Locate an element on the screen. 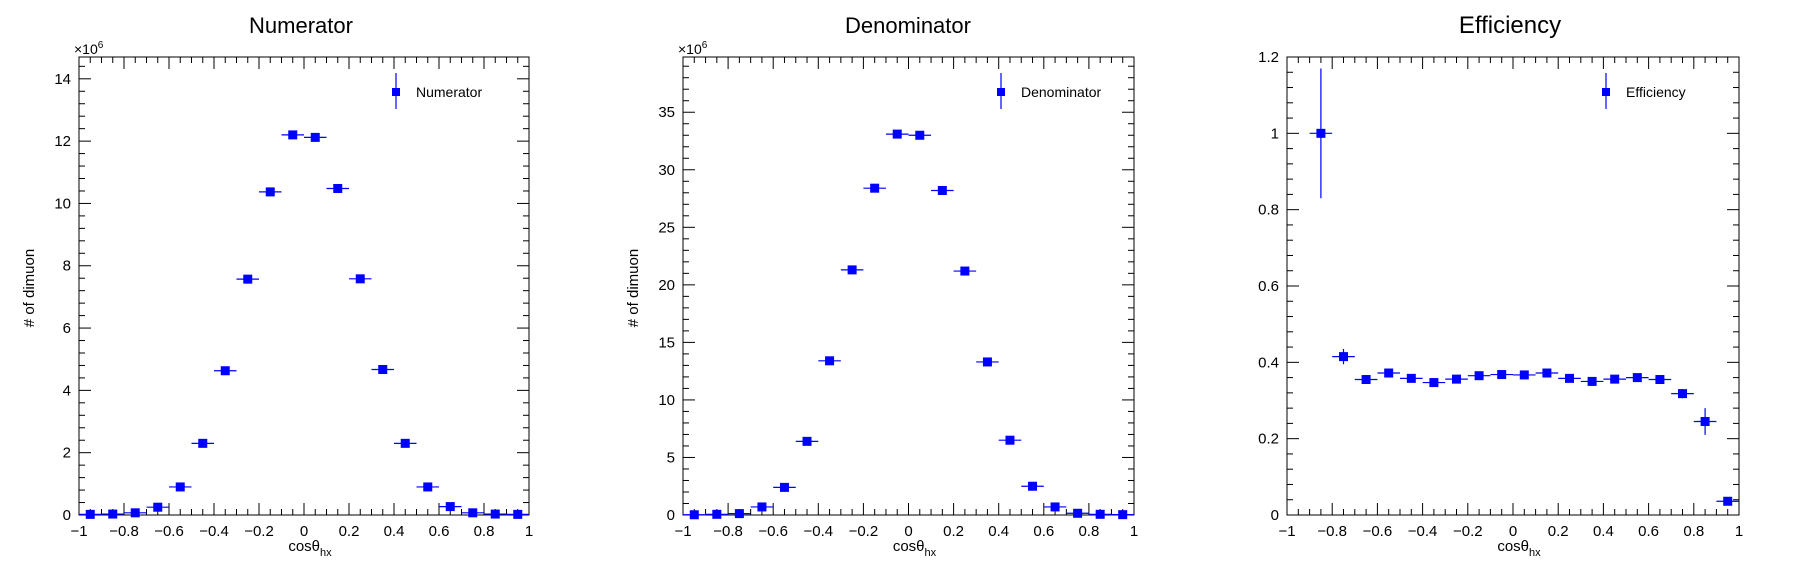  x-tick-label: −0.8 is located at coordinates (124, 531).